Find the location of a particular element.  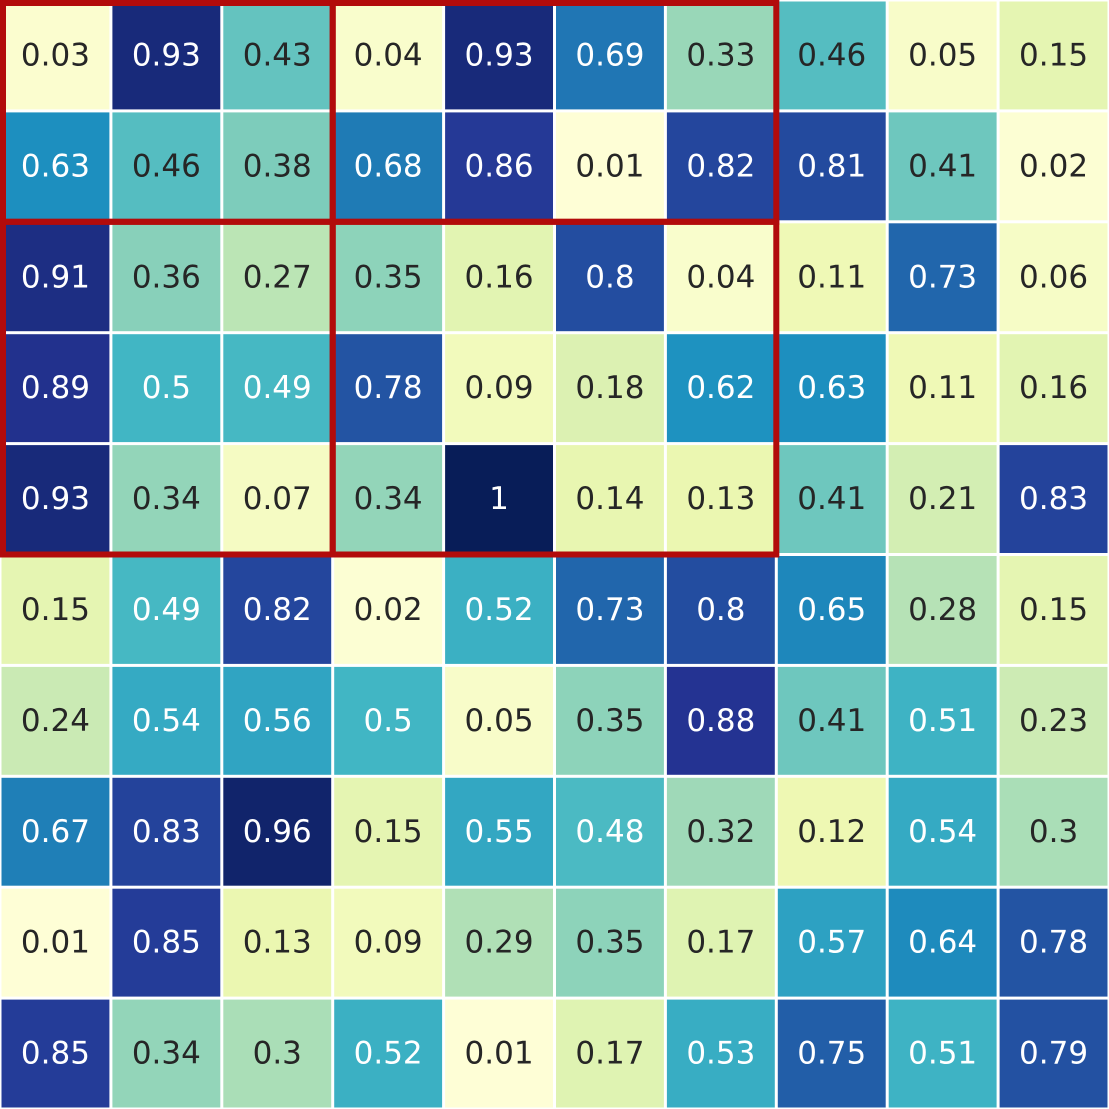

heatmap-cell-label: 0.33 is located at coordinates (720, 55).